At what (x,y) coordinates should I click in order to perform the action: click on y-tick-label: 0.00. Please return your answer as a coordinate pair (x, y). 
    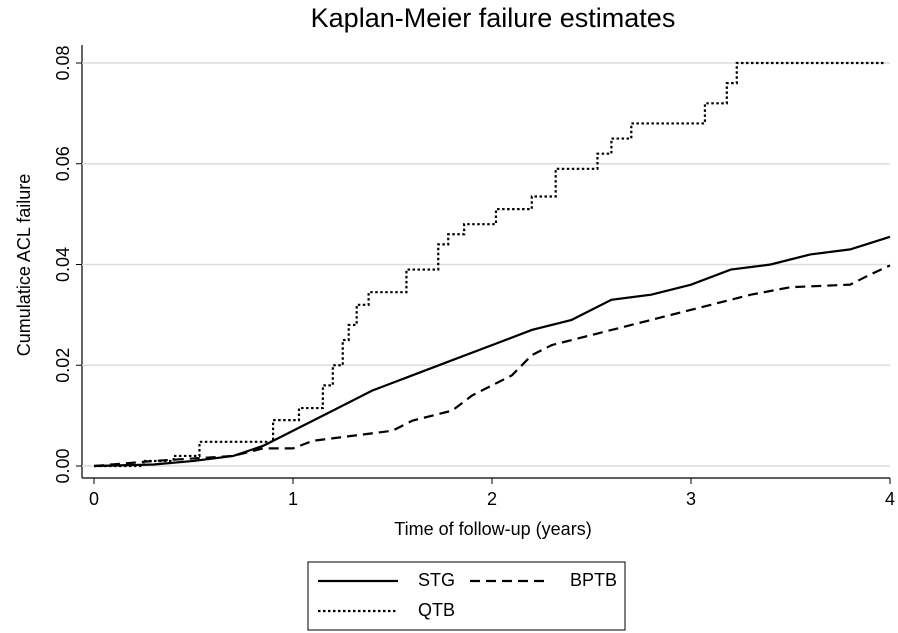
    Looking at the image, I should click on (63, 465).